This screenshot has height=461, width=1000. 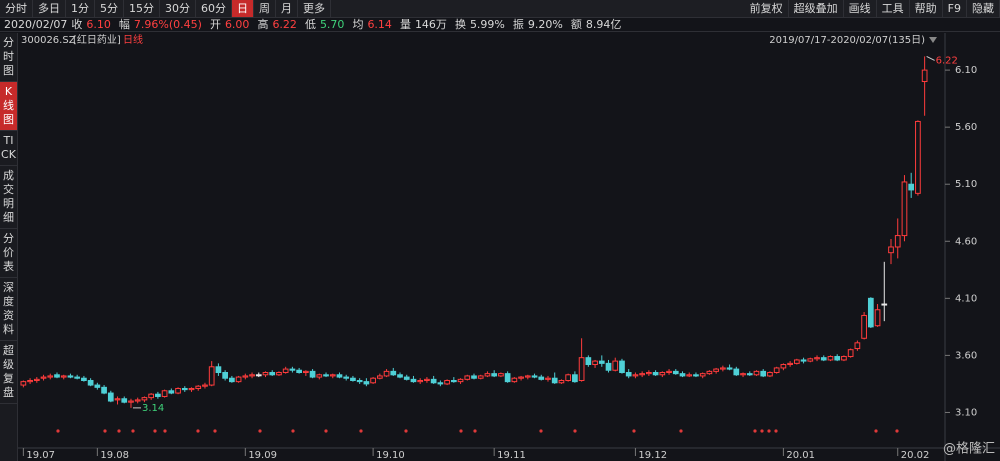 What do you see at coordinates (16, 8) in the screenshot?
I see `tab: 分时` at bounding box center [16, 8].